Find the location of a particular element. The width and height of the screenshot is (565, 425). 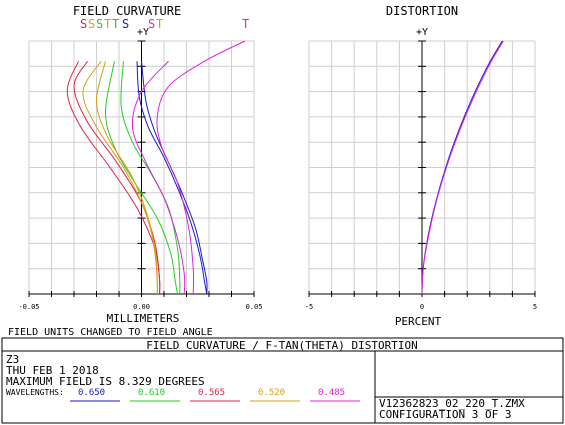

distortion-title: DISTORTION is located at coordinates (422, 11).